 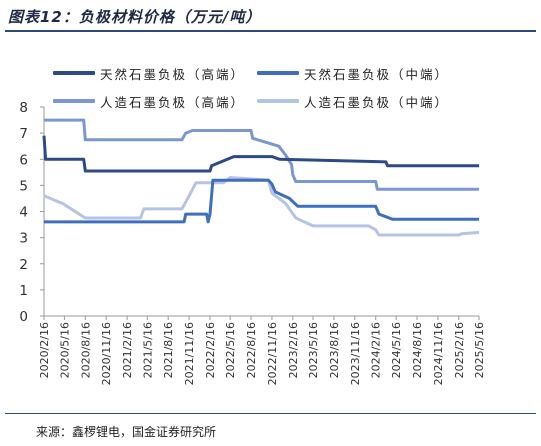 What do you see at coordinates (126, 432) in the screenshot?
I see `source-note: 来源：鑫椤锂电，国金证券研究所` at bounding box center [126, 432].